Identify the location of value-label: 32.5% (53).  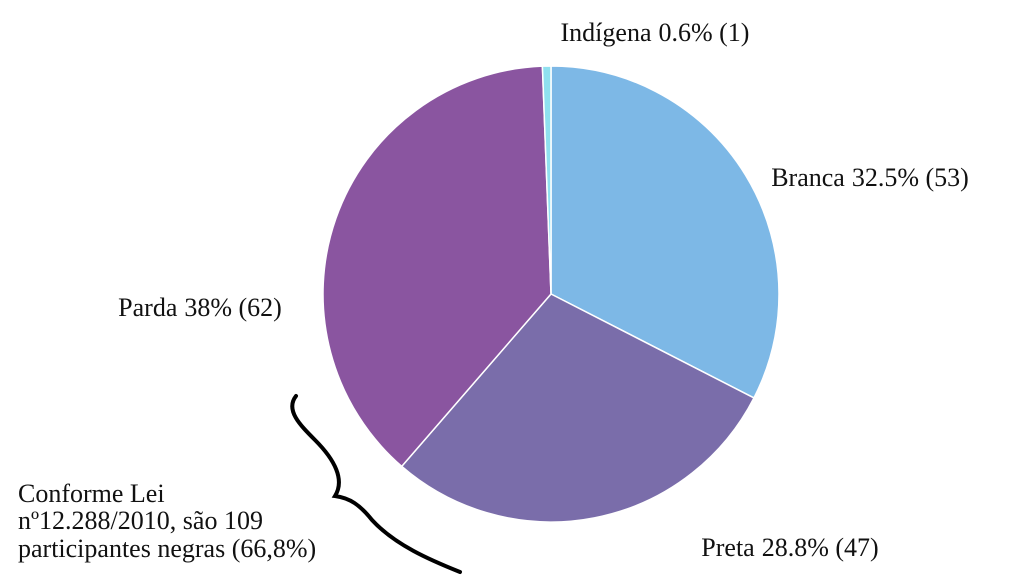
(910, 177).